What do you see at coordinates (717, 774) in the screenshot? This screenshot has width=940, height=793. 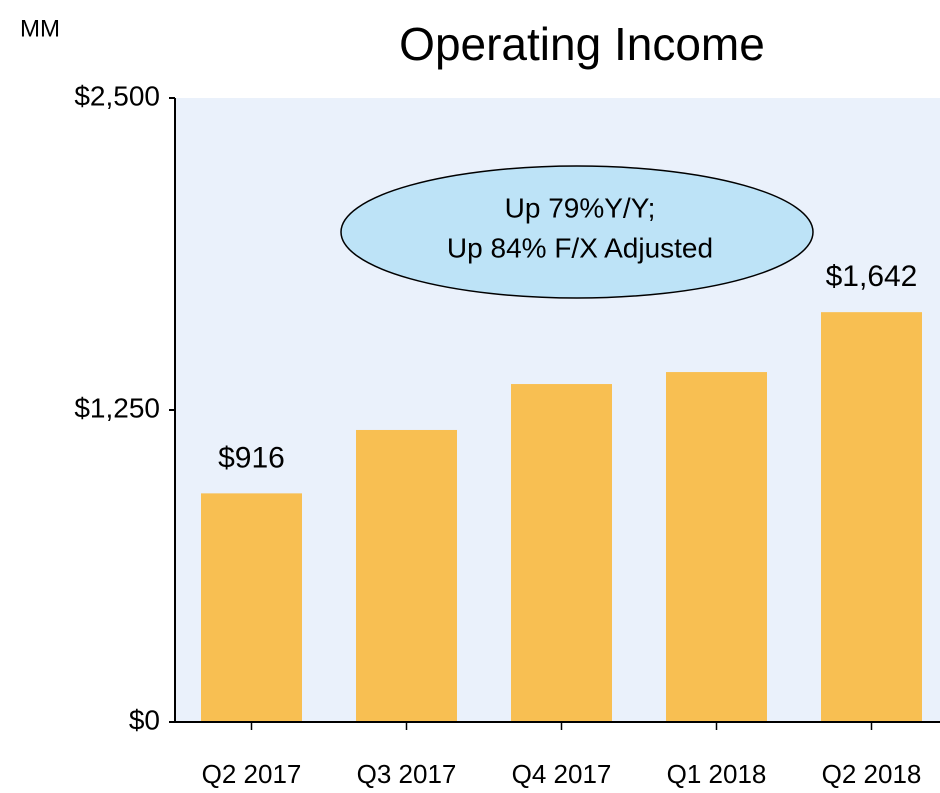 I see `x-tick-label: Q1 2018` at bounding box center [717, 774].